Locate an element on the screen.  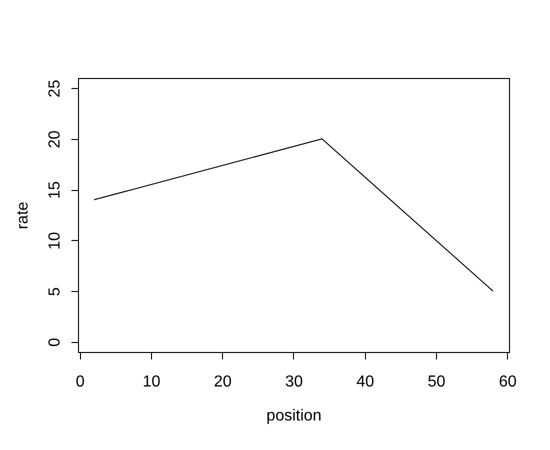
y-axis-title: rate is located at coordinates (23, 216).